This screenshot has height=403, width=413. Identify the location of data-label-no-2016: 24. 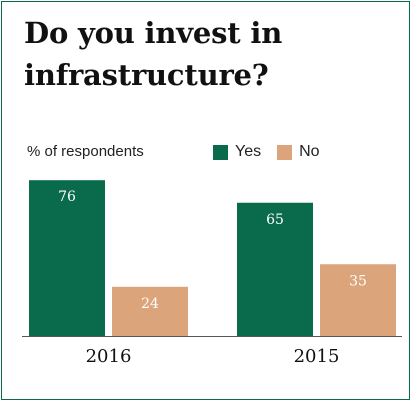
(150, 304).